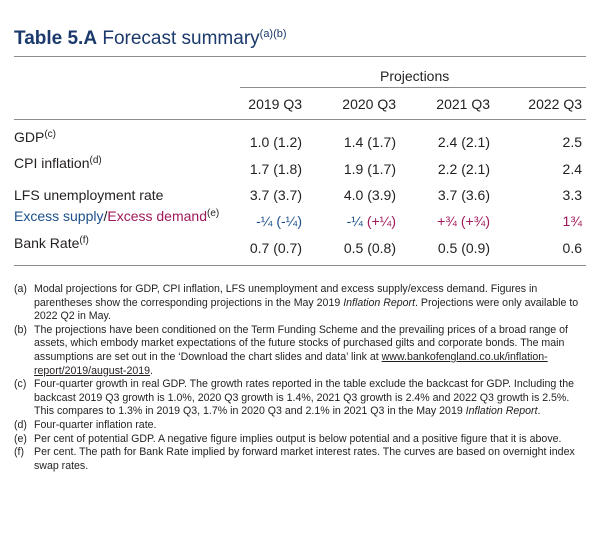 The image size is (600, 539). Describe the element at coordinates (369, 104) in the screenshot. I see `column-header-2020q3: 2020 Q3` at that location.